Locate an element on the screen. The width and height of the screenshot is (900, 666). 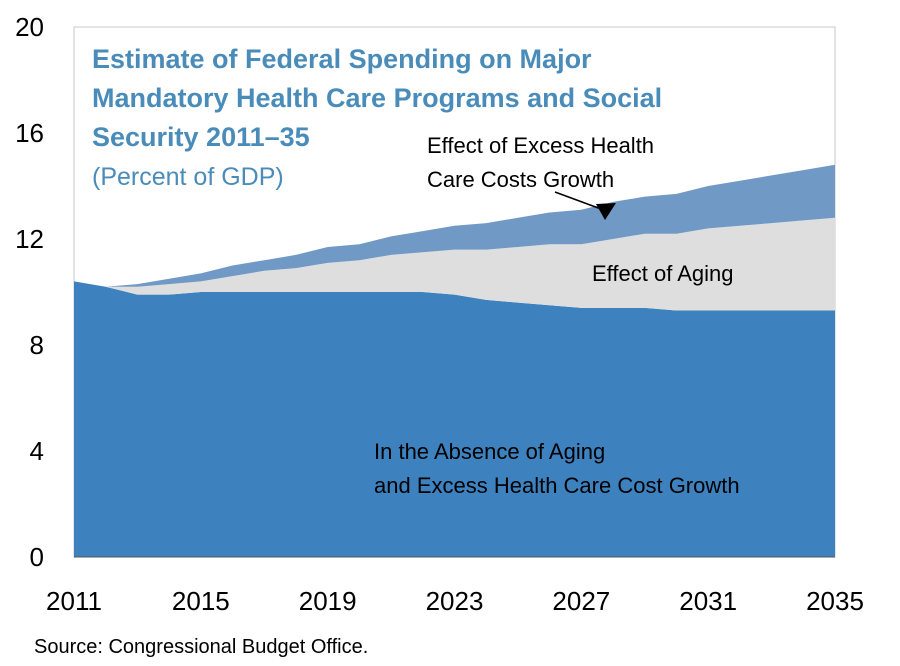
y-tick-label: 8 is located at coordinates (37, 345).